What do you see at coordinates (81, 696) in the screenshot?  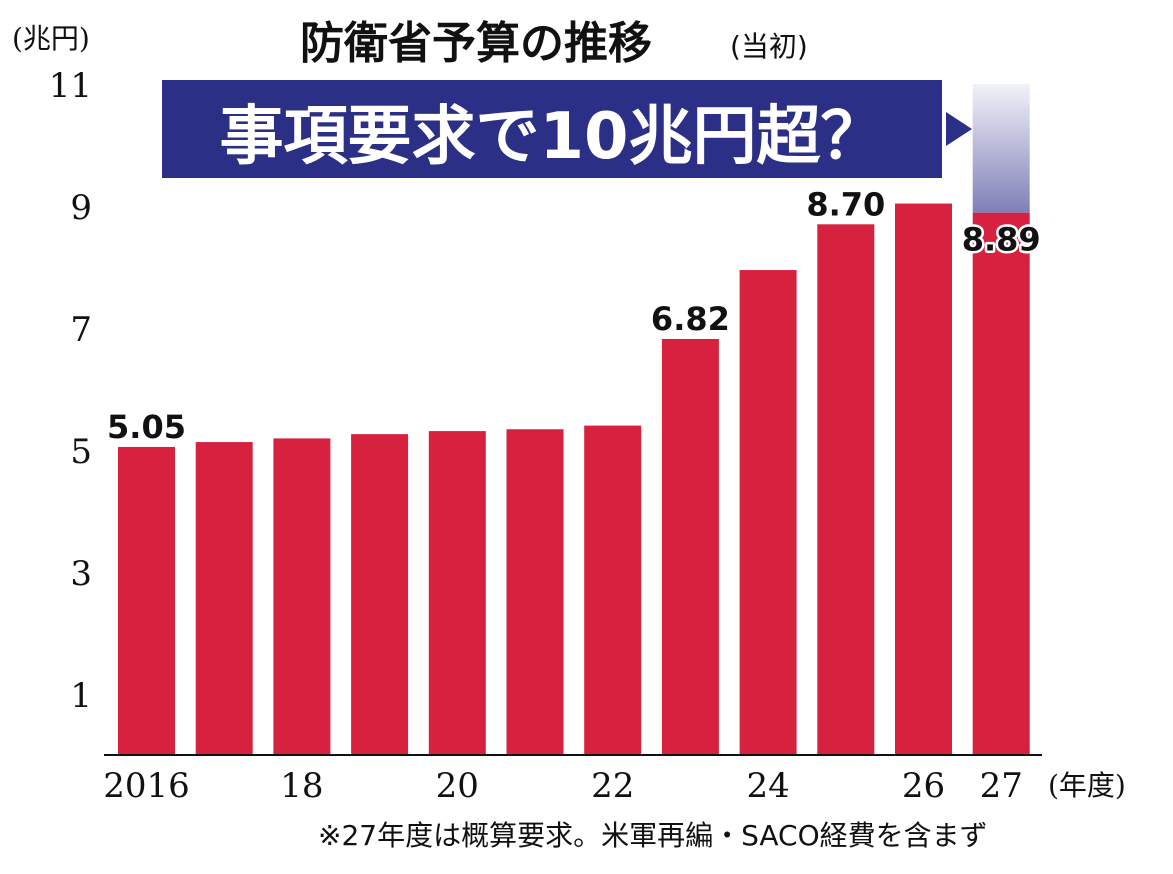 I see `y-tick-label: 1` at bounding box center [81, 696].